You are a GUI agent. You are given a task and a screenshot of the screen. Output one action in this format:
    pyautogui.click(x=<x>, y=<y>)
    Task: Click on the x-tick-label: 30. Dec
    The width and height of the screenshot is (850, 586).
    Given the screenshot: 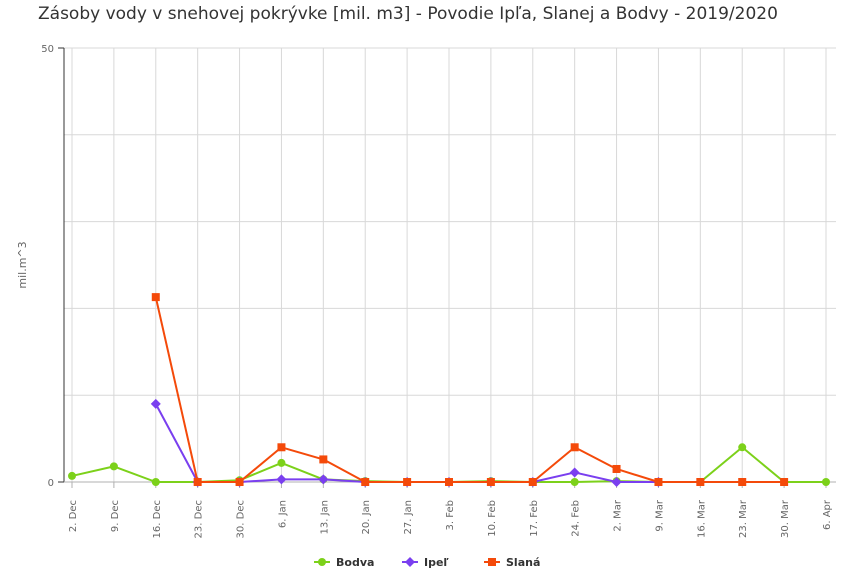 What is the action you would take?
    pyautogui.click(x=241, y=519)
    